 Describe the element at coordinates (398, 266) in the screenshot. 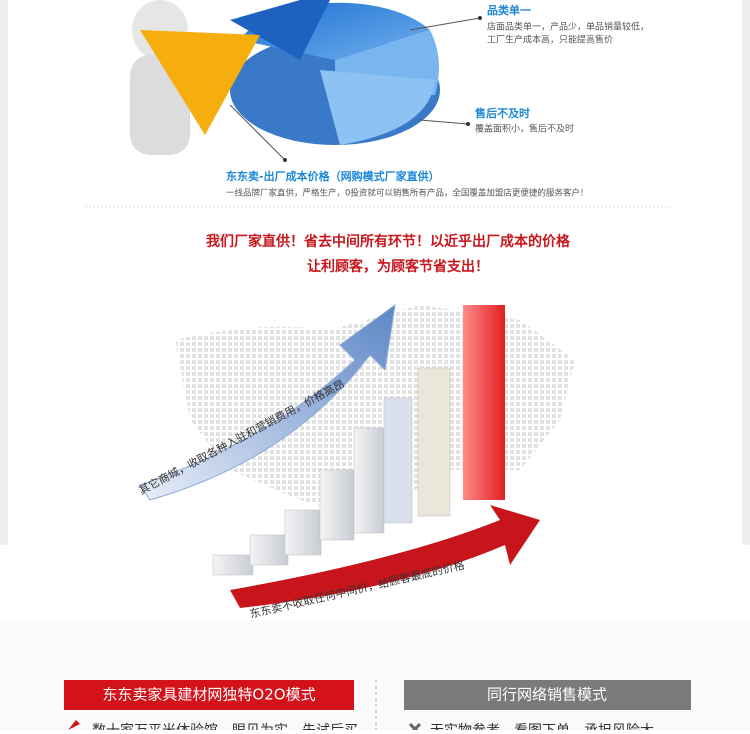

I see `slogan: 让利顾客，为顾客节省支出！` at that location.